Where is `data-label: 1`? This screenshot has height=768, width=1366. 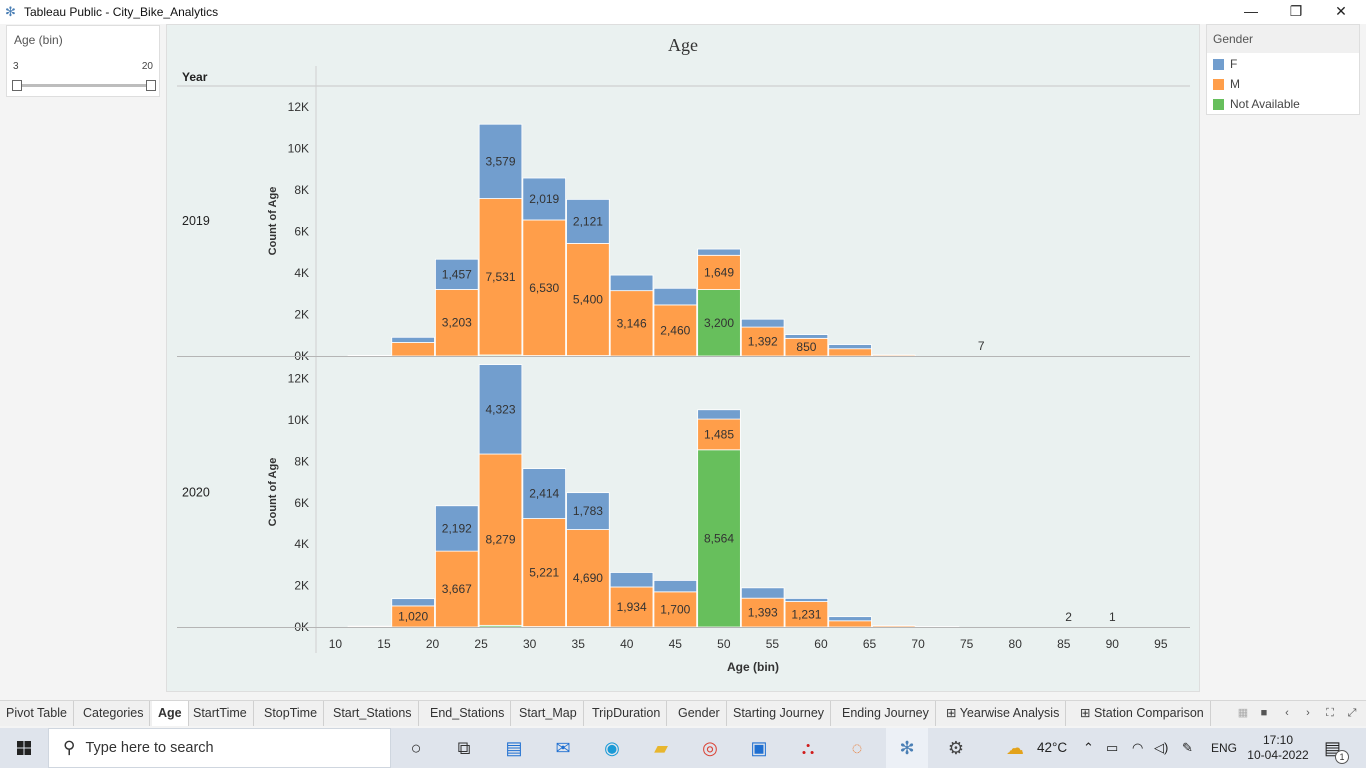 data-label: 1 is located at coordinates (1112, 617).